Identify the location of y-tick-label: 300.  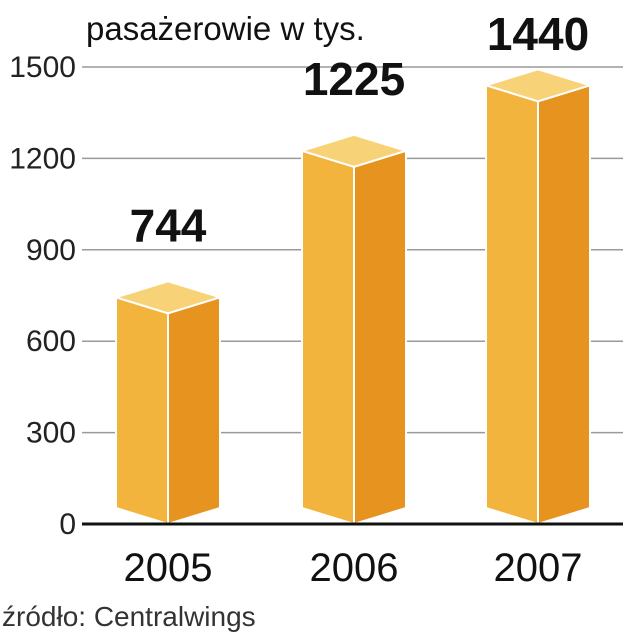
(51, 433).